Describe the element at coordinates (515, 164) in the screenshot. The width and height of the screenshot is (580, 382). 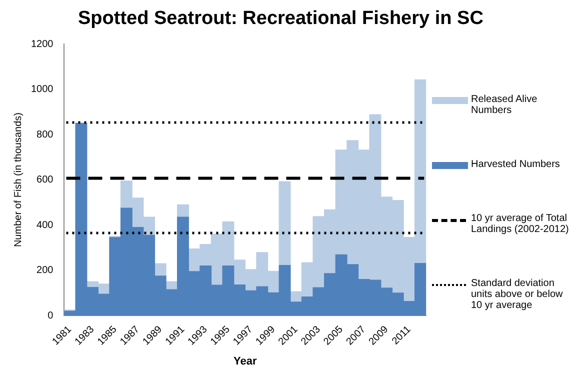
I see `legend-label: Harvested Numbers` at that location.